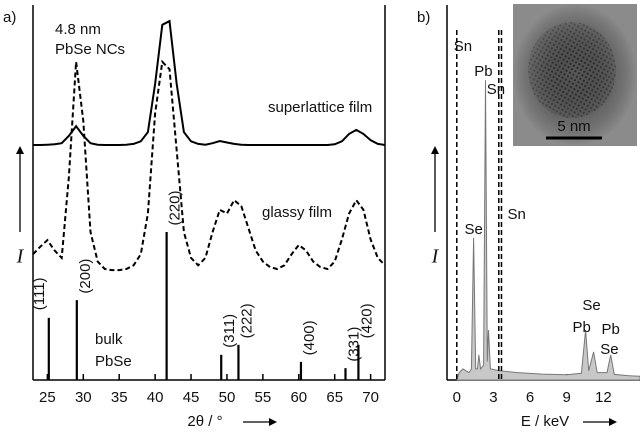 The height and width of the screenshot is (436, 640). I want to click on x-axis-label: E / keV, so click(545, 421).